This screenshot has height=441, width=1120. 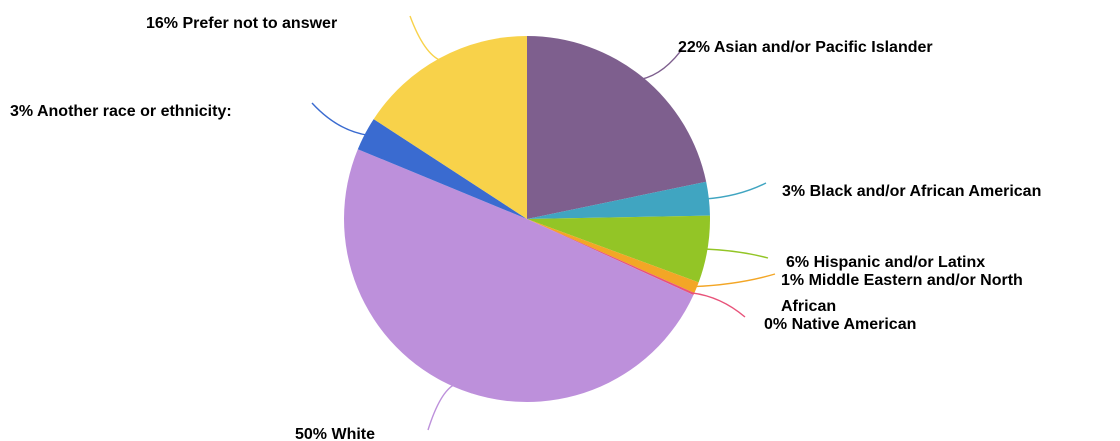 I want to click on slice-asian-pacific-islander-leader-line, so click(x=663, y=62).